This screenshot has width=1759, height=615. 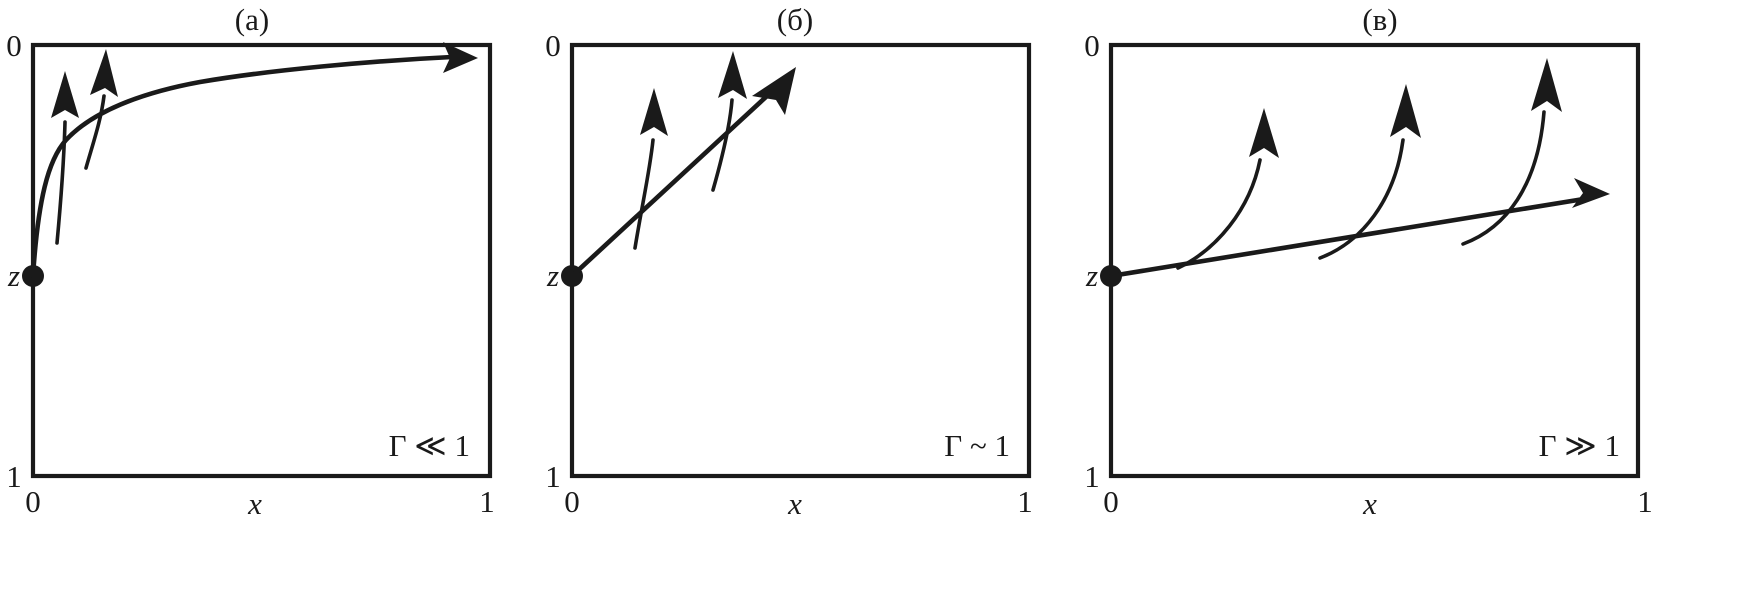 I want to click on panel-c-xtick-right: 1, so click(x=1645, y=501).